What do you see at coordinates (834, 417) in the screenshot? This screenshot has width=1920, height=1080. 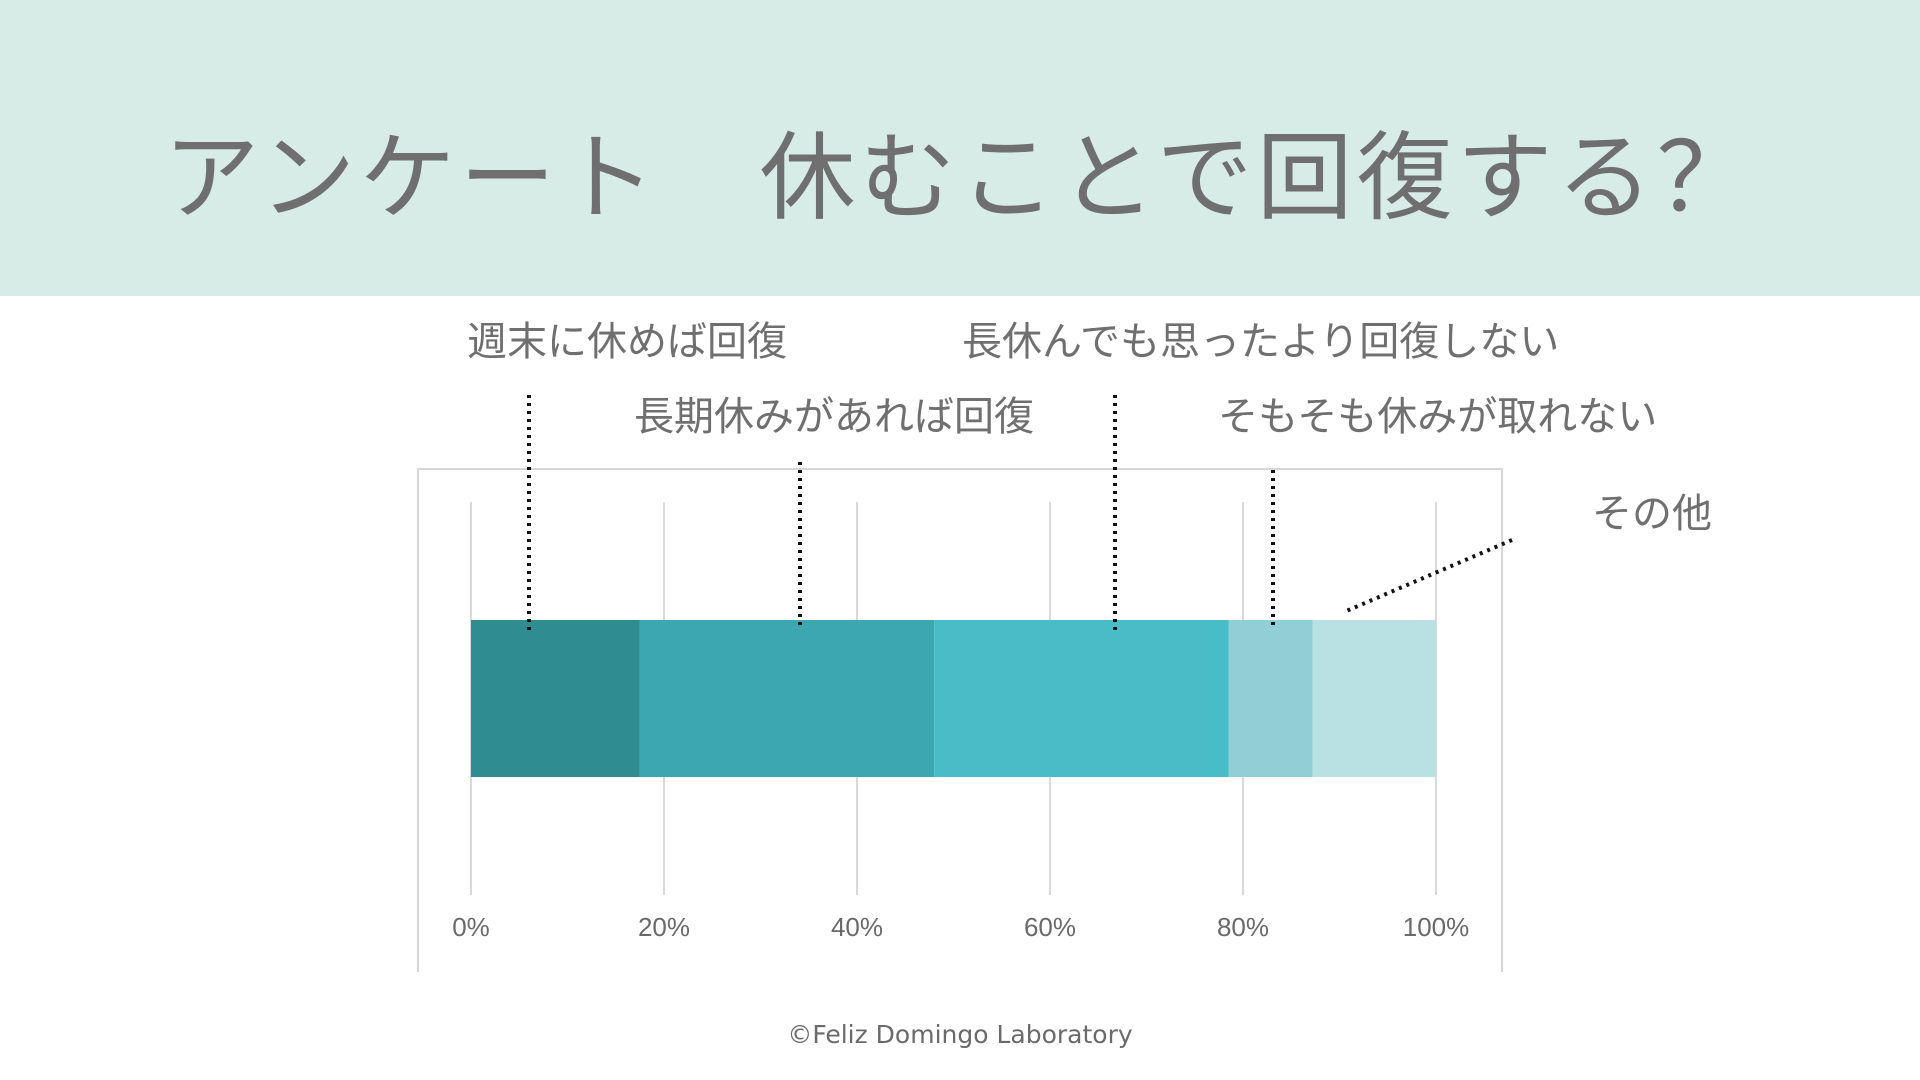 I see `callout-label-2: 長期休みがあれば回復` at bounding box center [834, 417].